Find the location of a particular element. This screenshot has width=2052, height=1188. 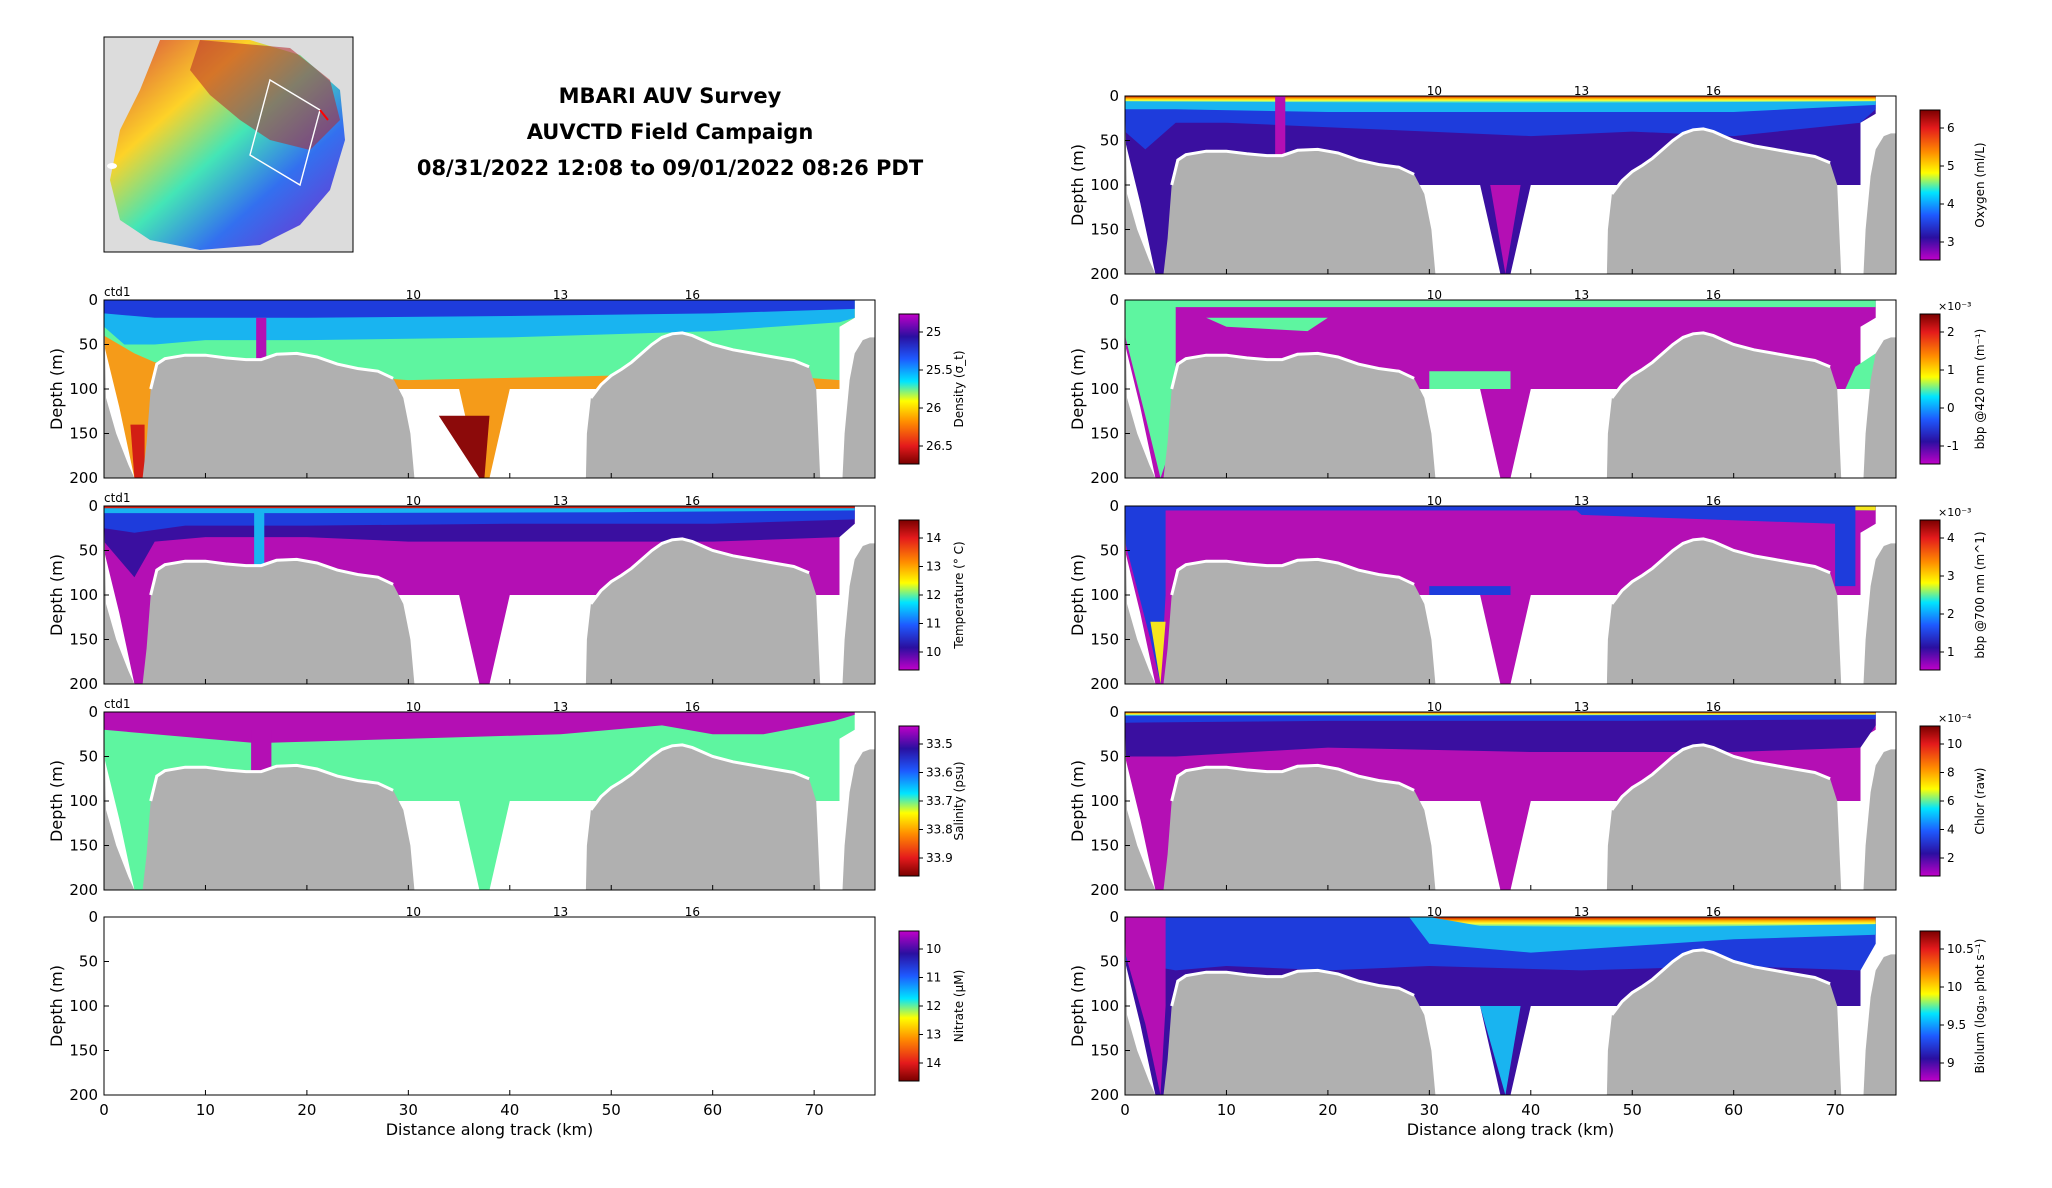

colorbar-tick-label: 33.5 is located at coordinates (939, 744).